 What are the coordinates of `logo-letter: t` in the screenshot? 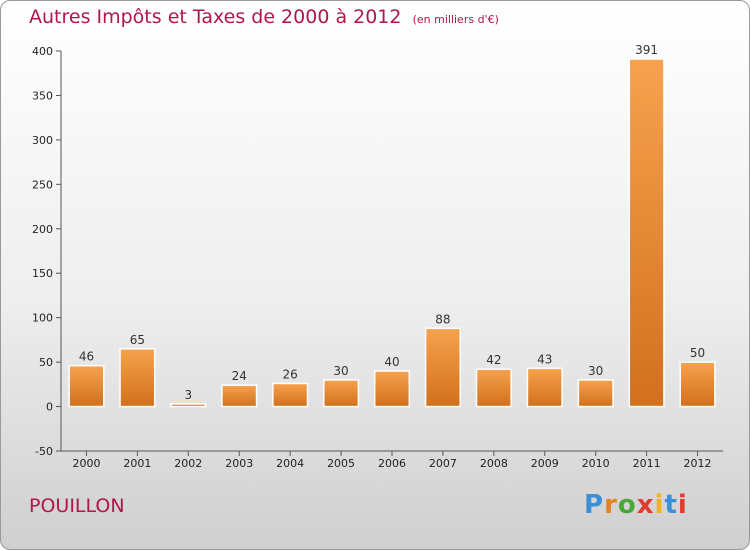 It's located at (671, 505).